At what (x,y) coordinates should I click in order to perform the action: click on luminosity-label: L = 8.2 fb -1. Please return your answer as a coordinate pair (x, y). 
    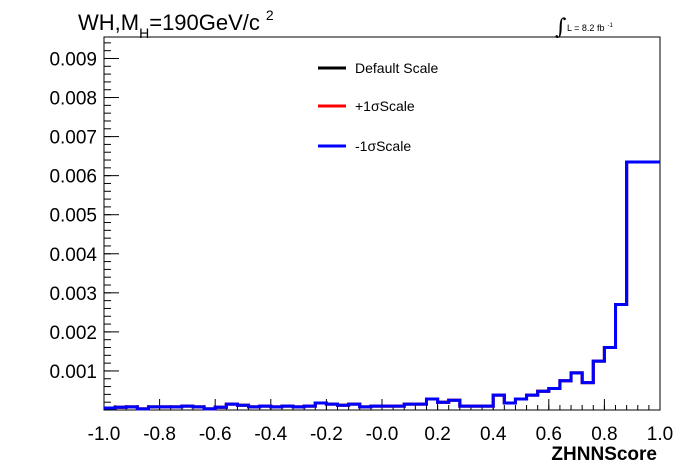
    Looking at the image, I should click on (590, 28).